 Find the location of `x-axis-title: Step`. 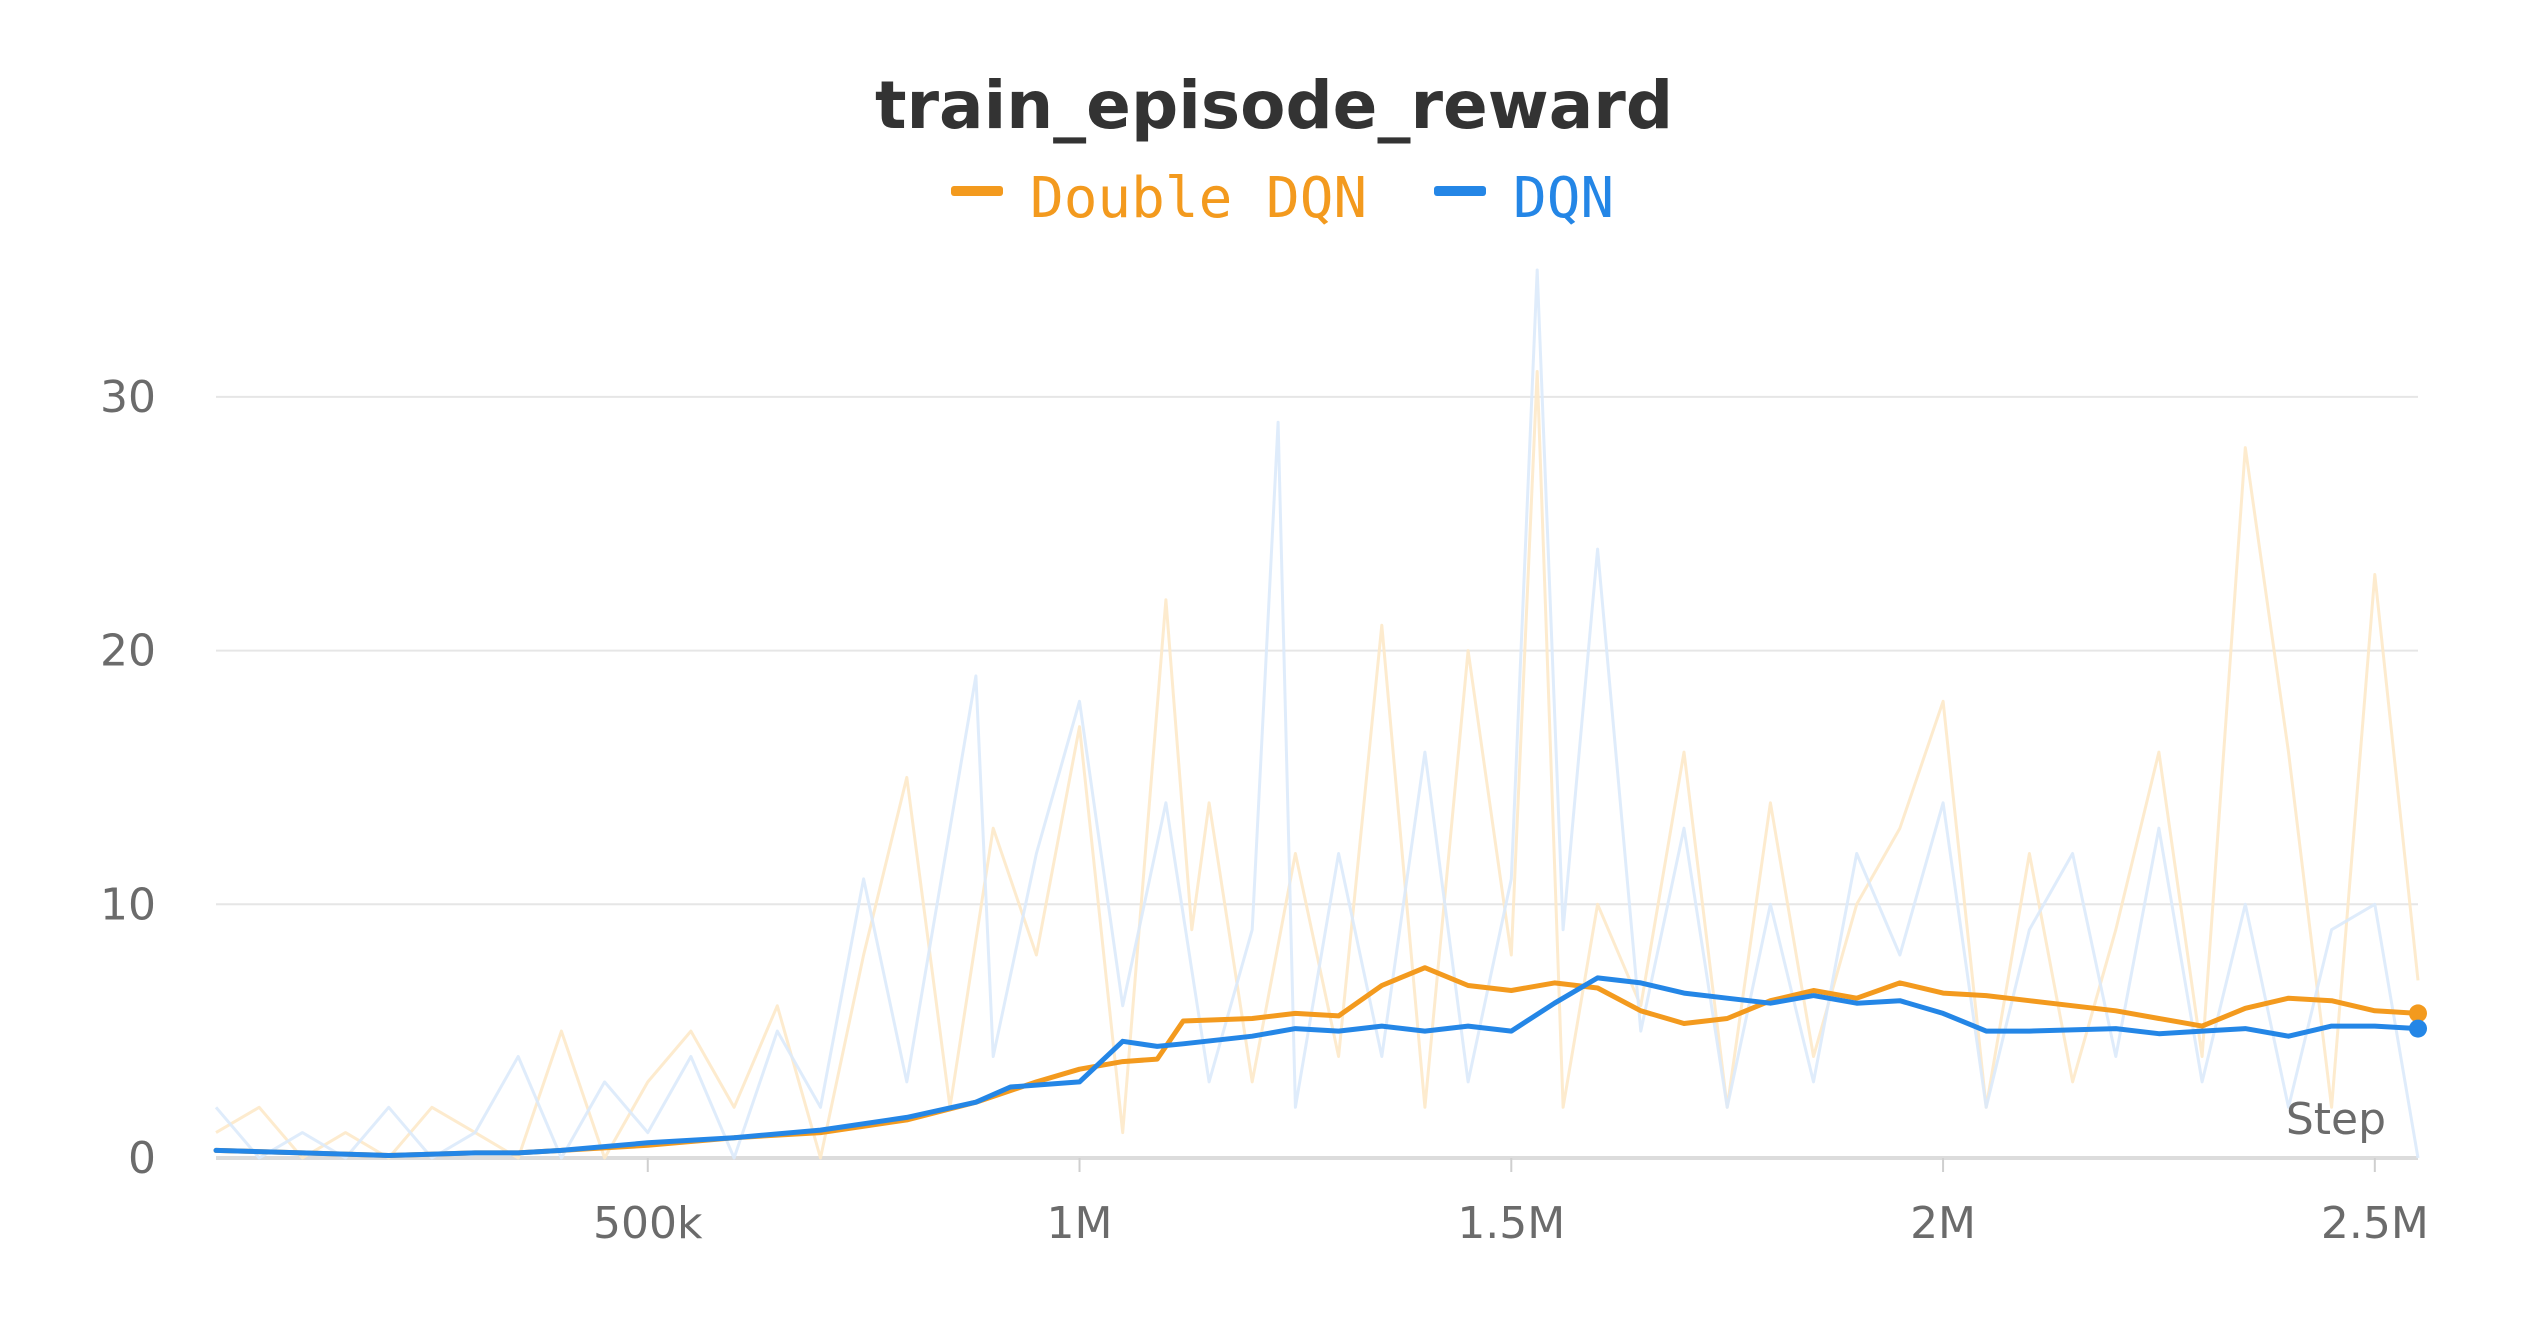

x-axis-title: Step is located at coordinates (2336, 1119).